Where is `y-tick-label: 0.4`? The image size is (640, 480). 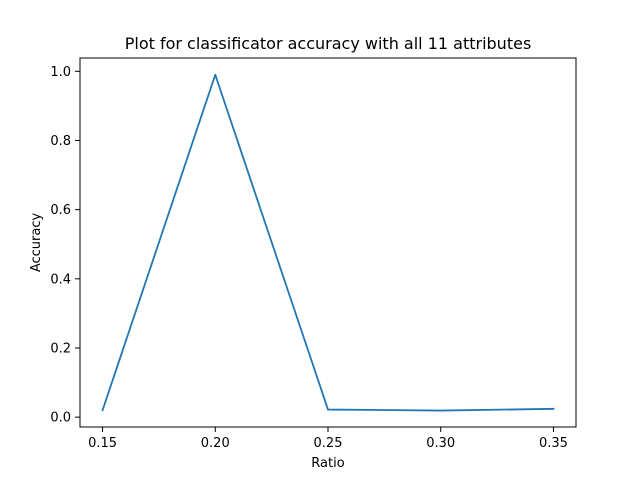
y-tick-label: 0.4 is located at coordinates (60, 279).